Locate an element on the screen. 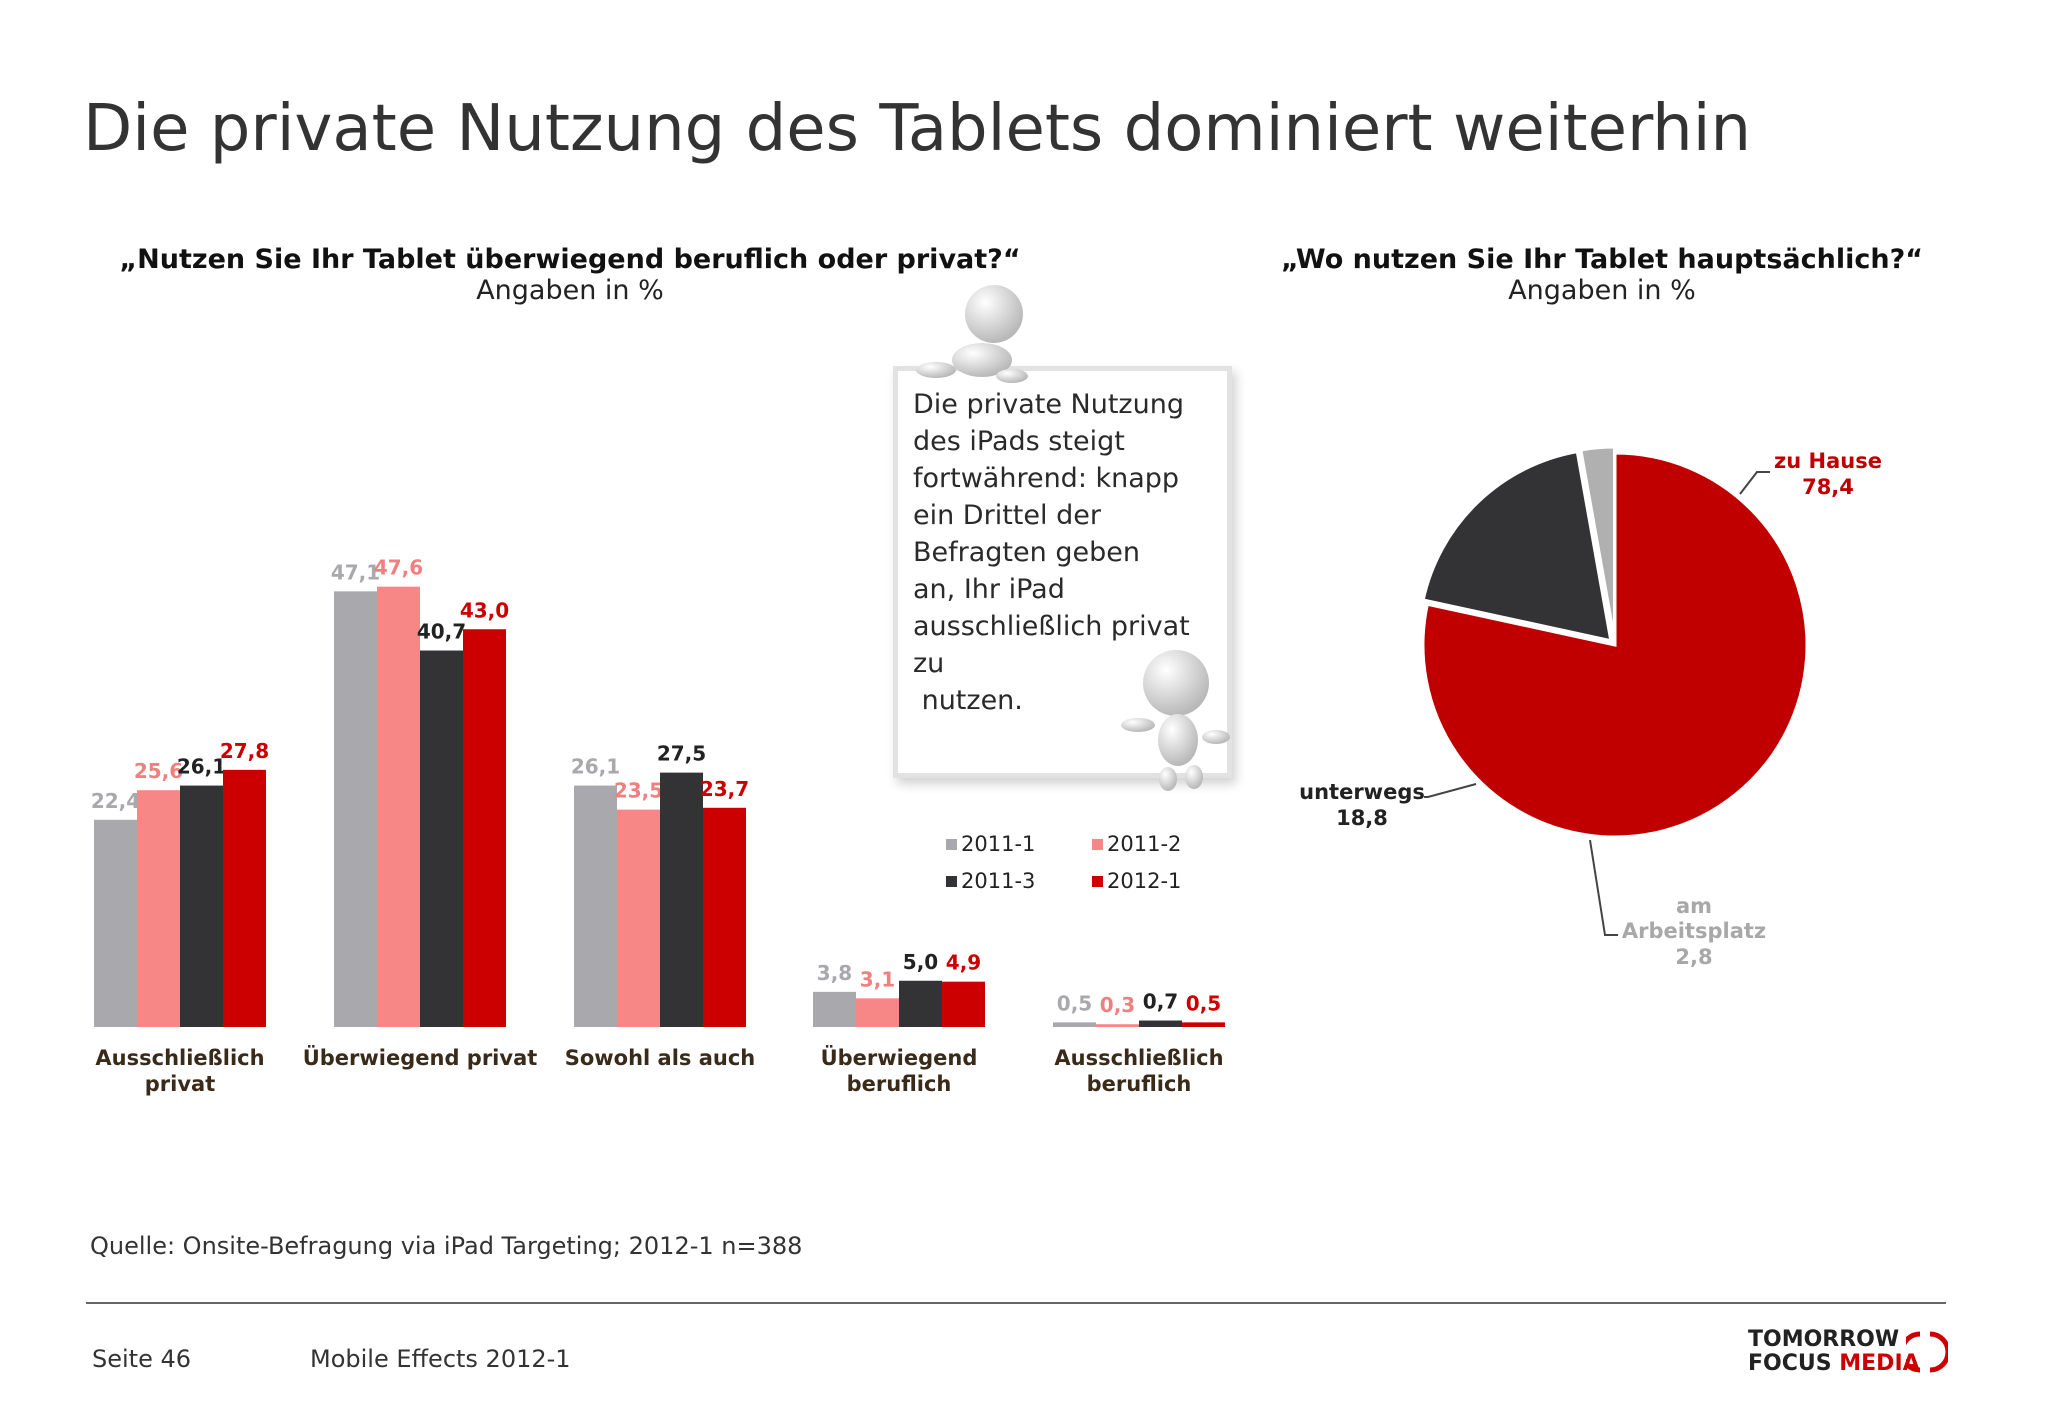  note-line: nutzen. is located at coordinates (968, 700).